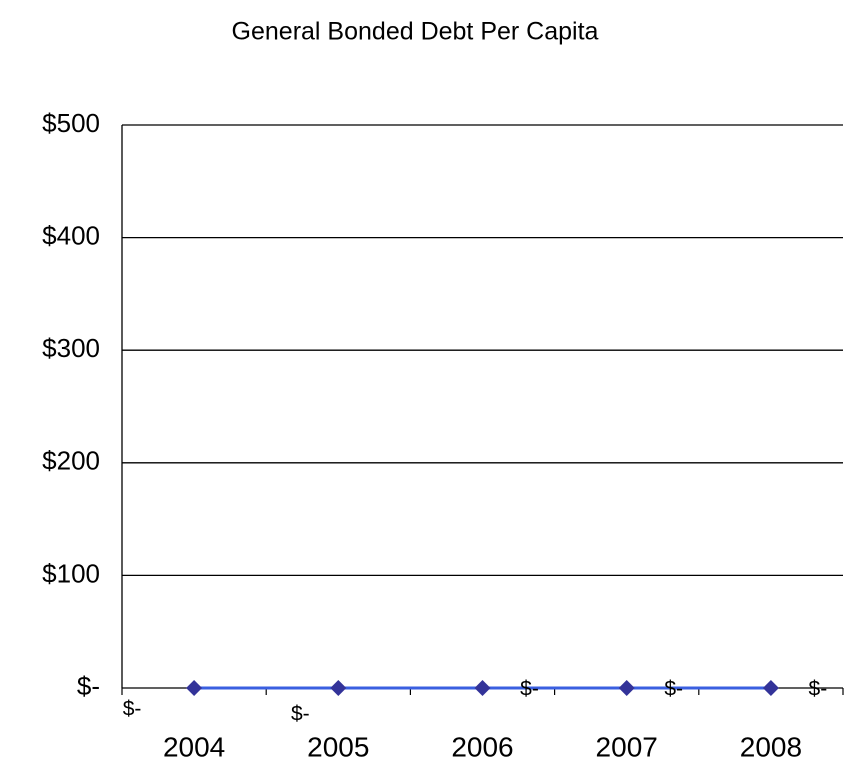  What do you see at coordinates (71, 573) in the screenshot?
I see `y-tick-label: $100` at bounding box center [71, 573].